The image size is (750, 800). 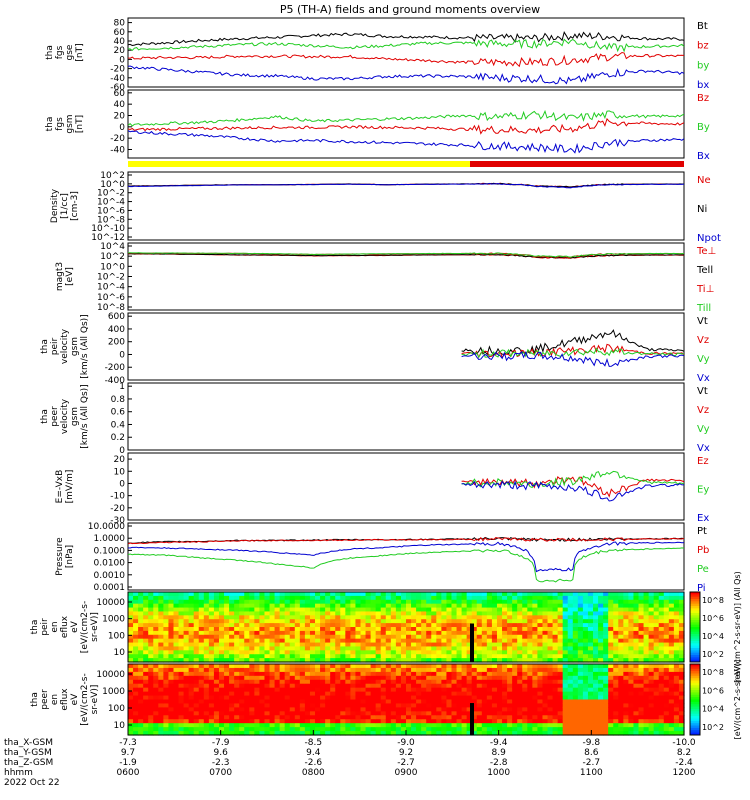 What do you see at coordinates (406, 416) in the screenshot?
I see `panel-frame` at bounding box center [406, 416].